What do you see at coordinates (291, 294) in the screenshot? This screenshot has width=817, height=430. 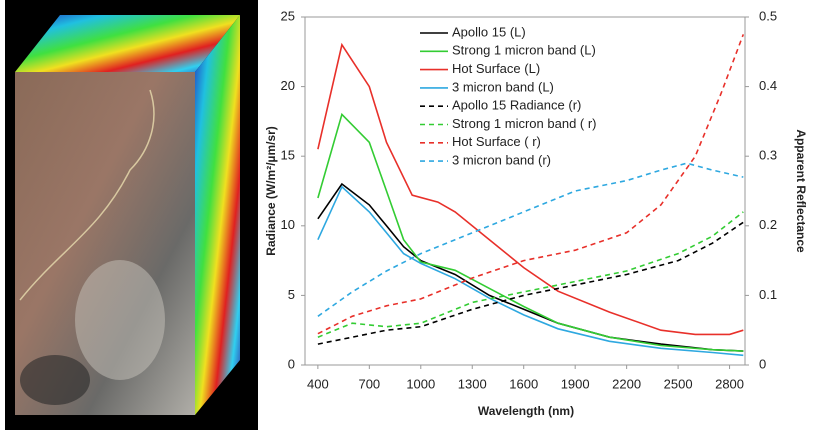 I see `y-tick-label: 5` at bounding box center [291, 294].